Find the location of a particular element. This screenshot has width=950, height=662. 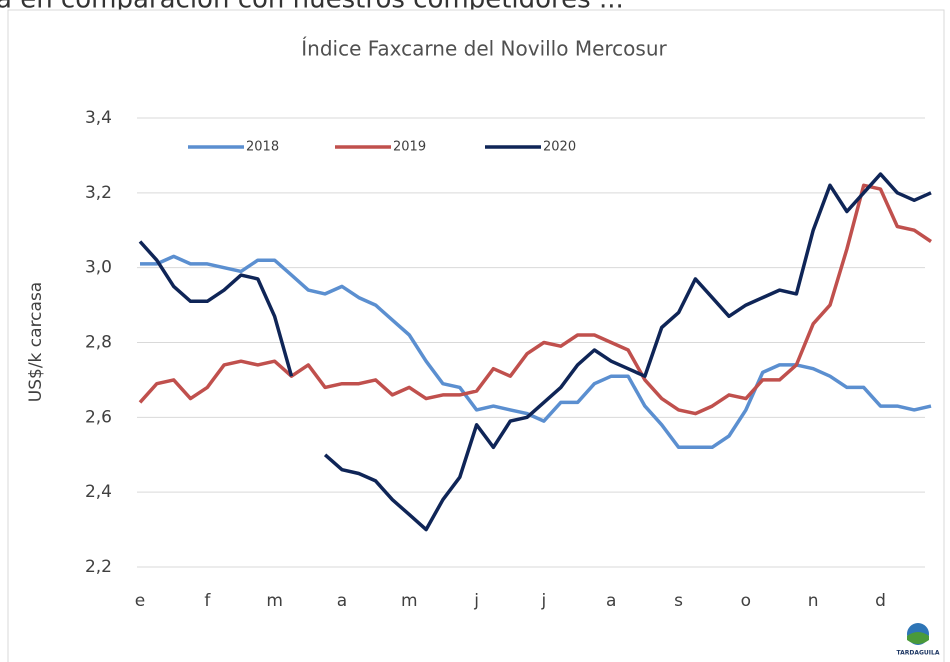

chart-title: Índice Faxcarne del Novillo Mercosur is located at coordinates (484, 49).